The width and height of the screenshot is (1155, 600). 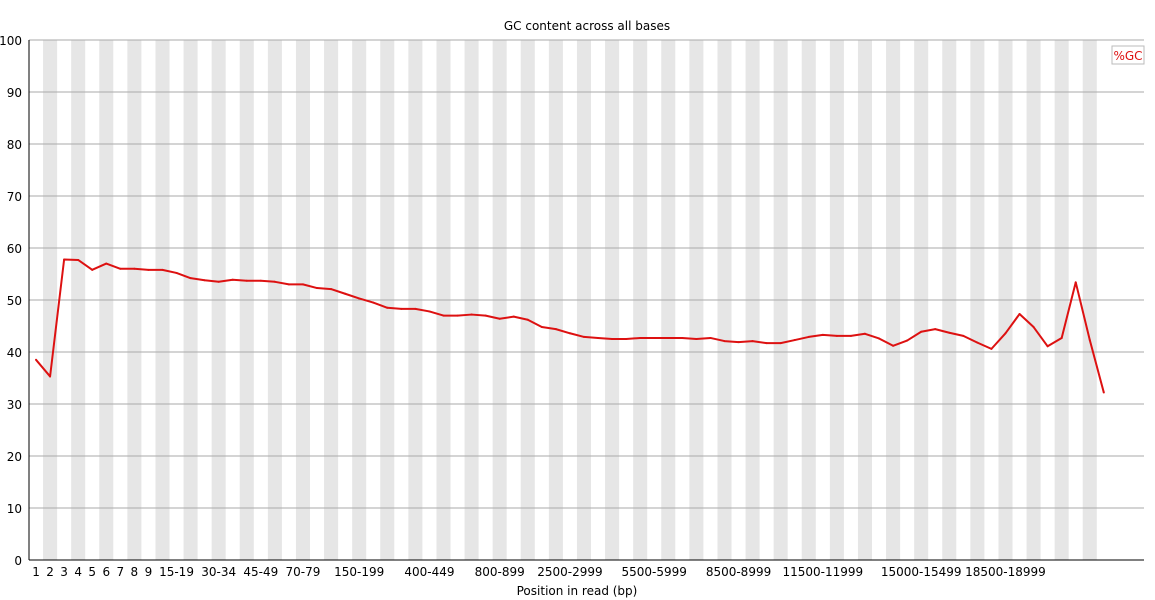 What do you see at coordinates (429, 572) in the screenshot?
I see `x-tick-label: 400-449` at bounding box center [429, 572].